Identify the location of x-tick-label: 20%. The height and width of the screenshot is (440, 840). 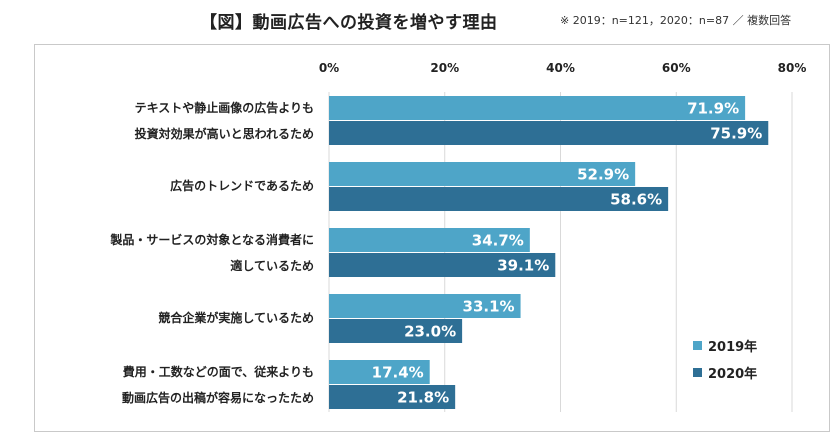
(444, 68).